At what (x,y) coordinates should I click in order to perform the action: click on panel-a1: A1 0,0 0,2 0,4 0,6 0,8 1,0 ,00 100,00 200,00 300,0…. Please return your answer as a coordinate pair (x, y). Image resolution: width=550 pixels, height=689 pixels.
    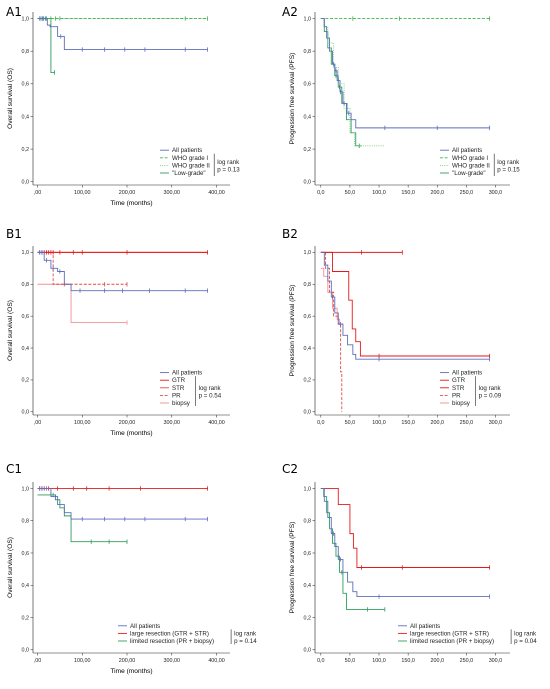
    Looking at the image, I should click on (123, 106).